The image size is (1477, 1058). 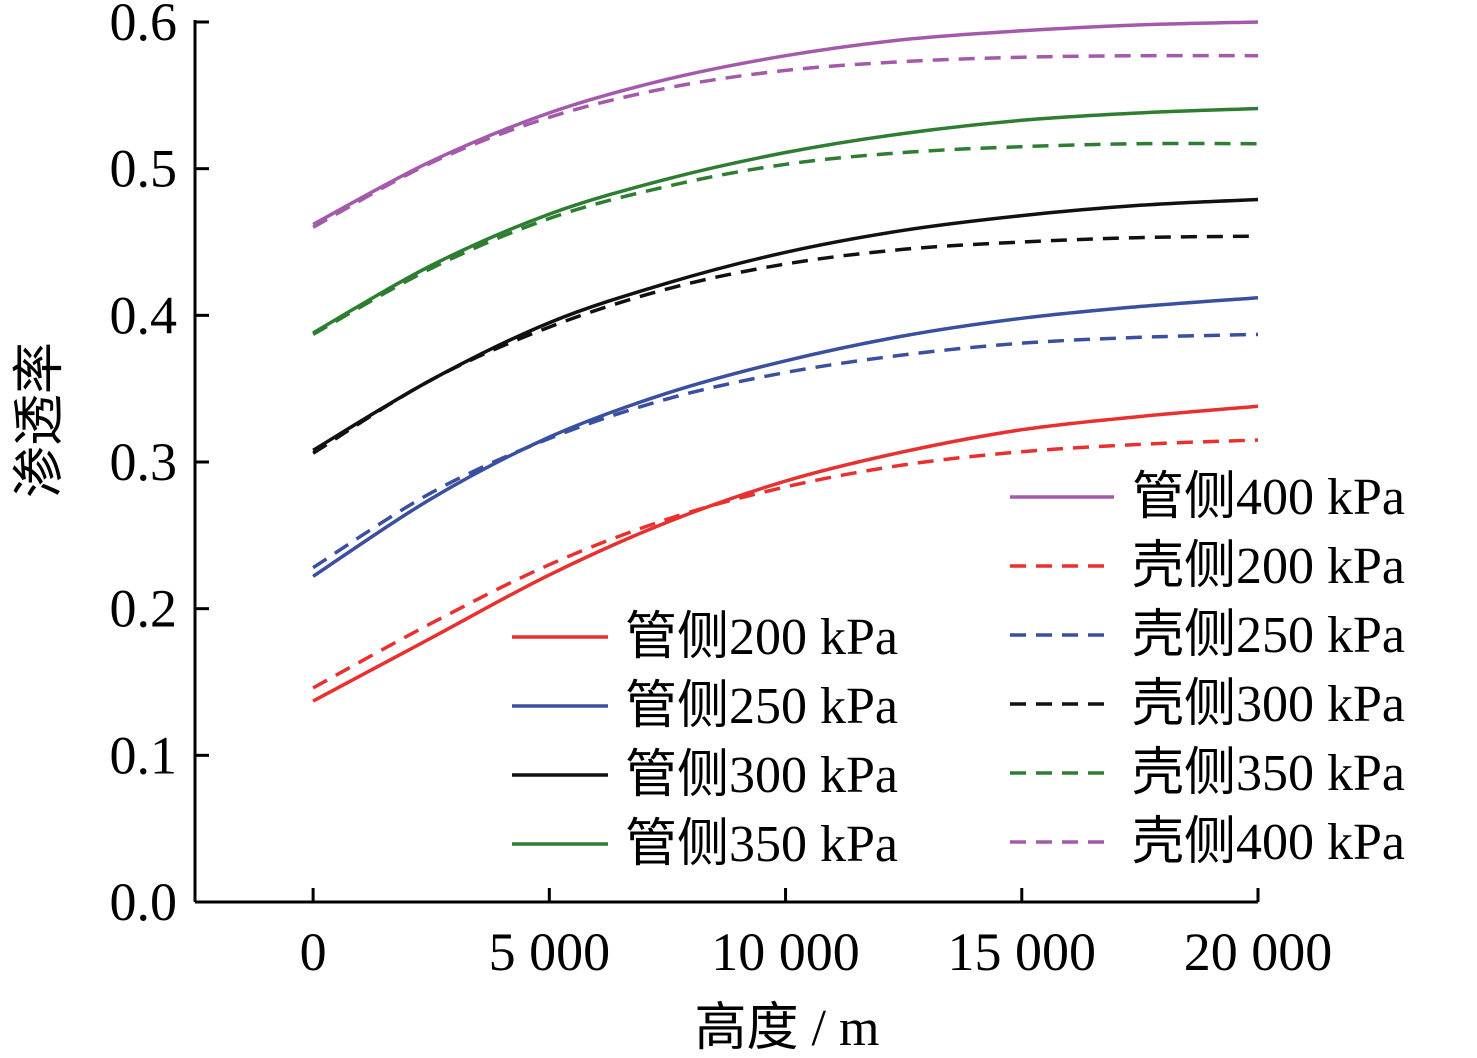 What do you see at coordinates (550, 952) in the screenshot?
I see `x-tick-label: 5 000` at bounding box center [550, 952].